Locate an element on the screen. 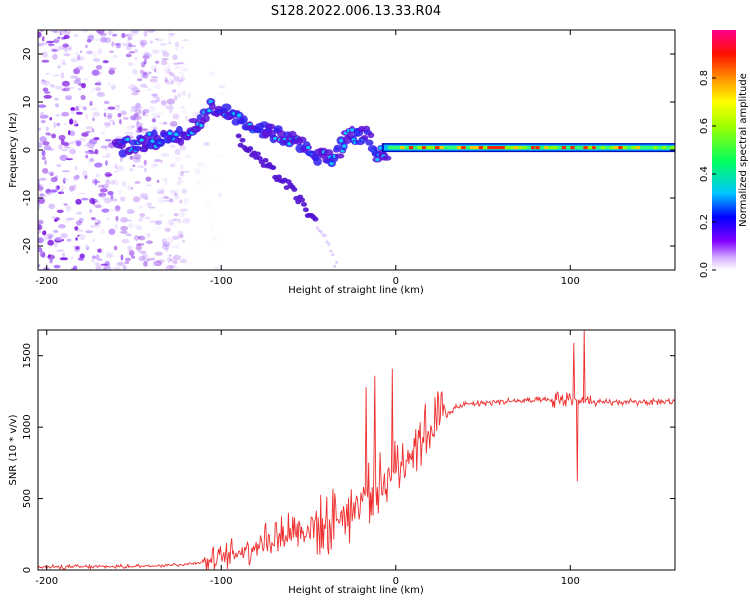 Image resolution: width=750 pixels, height=600 pixels. snr-x-tick-label: -200 is located at coordinates (46, 581).